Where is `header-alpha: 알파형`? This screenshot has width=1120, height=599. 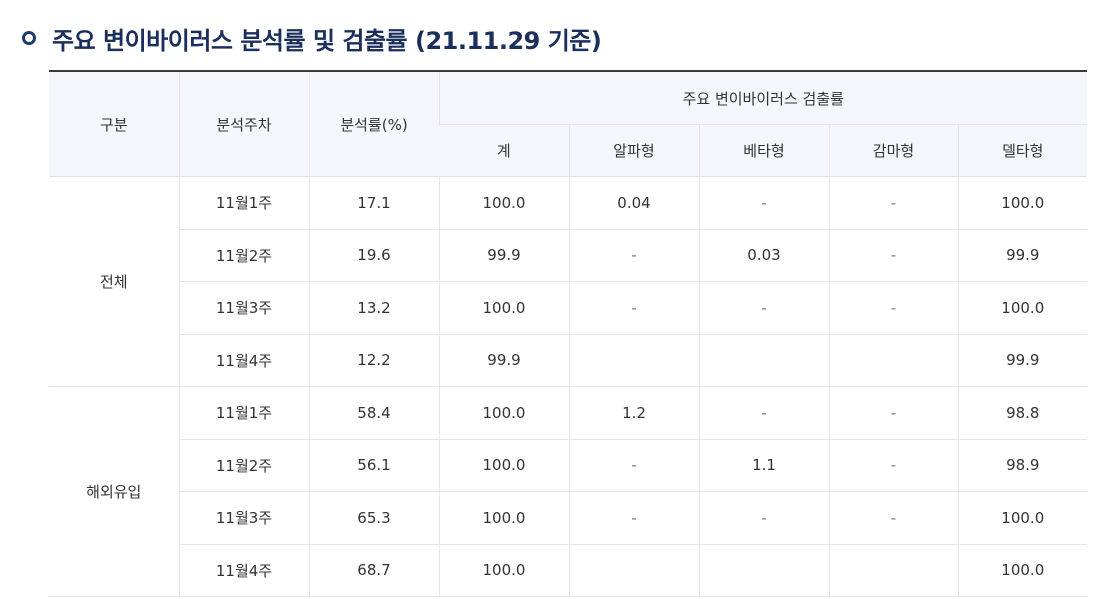 header-alpha: 알파형 is located at coordinates (633, 150).